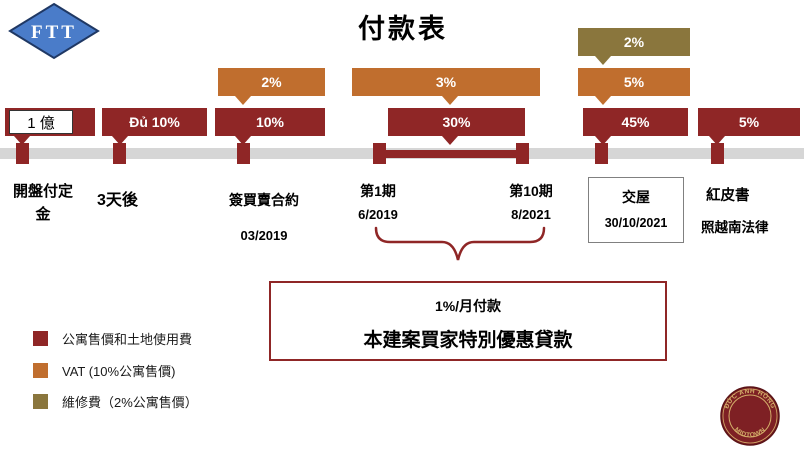 The width and height of the screenshot is (806, 450). I want to click on legend-item-maintenance: 維修費（2%公寓售價）, so click(115, 401).